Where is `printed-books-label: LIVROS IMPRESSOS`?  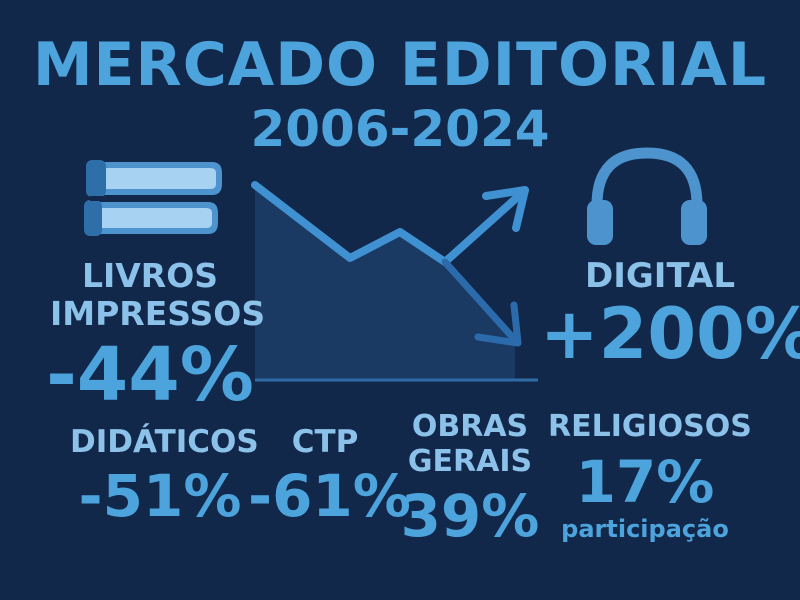
printed-books-label: LIVROS IMPRESSOS is located at coordinates (158, 294).